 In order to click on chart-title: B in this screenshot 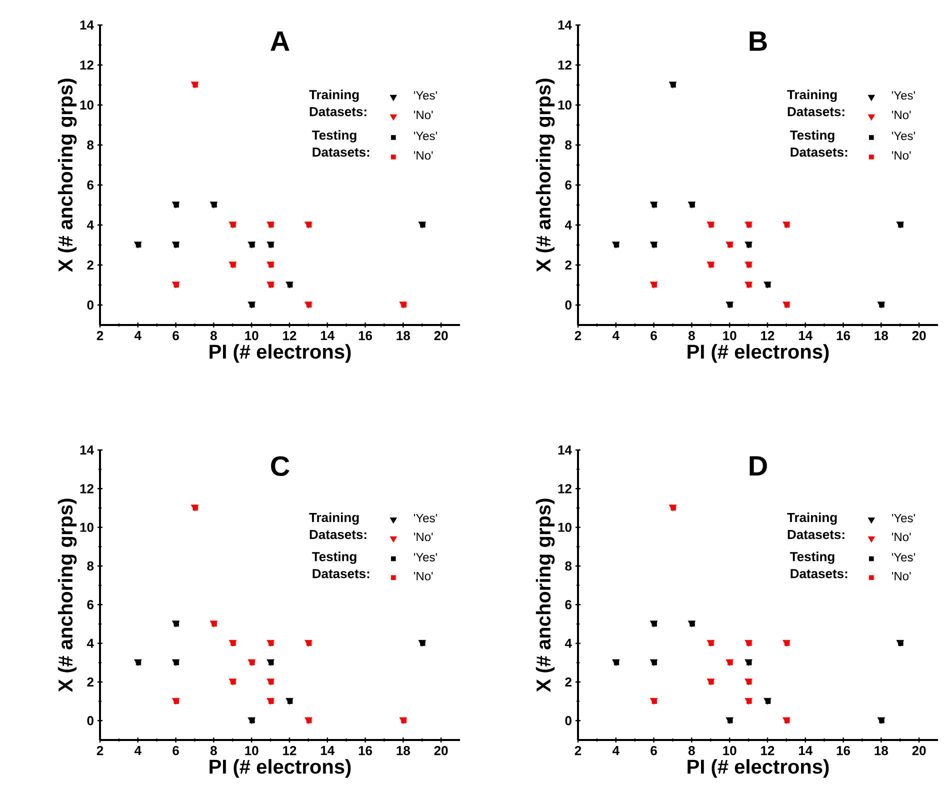, I will do `click(758, 41)`.